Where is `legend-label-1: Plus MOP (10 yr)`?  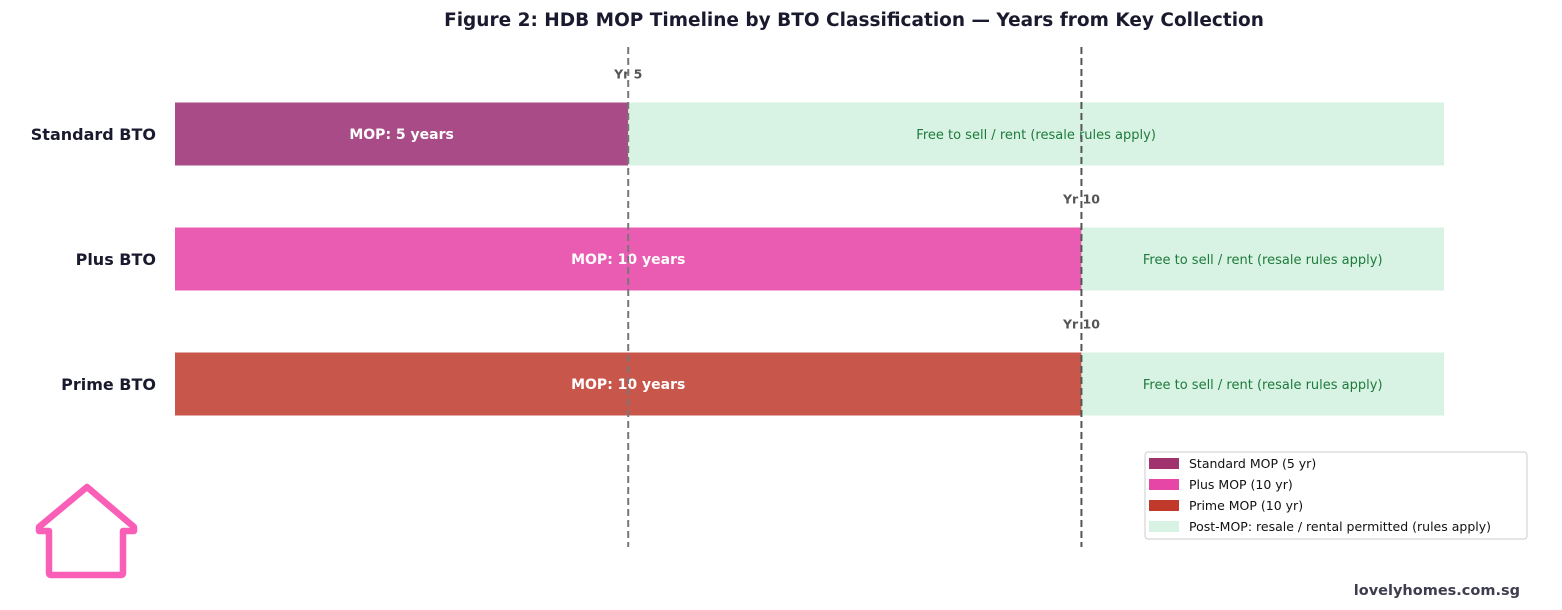
legend-label-1: Plus MOP (10 yr) is located at coordinates (1241, 484).